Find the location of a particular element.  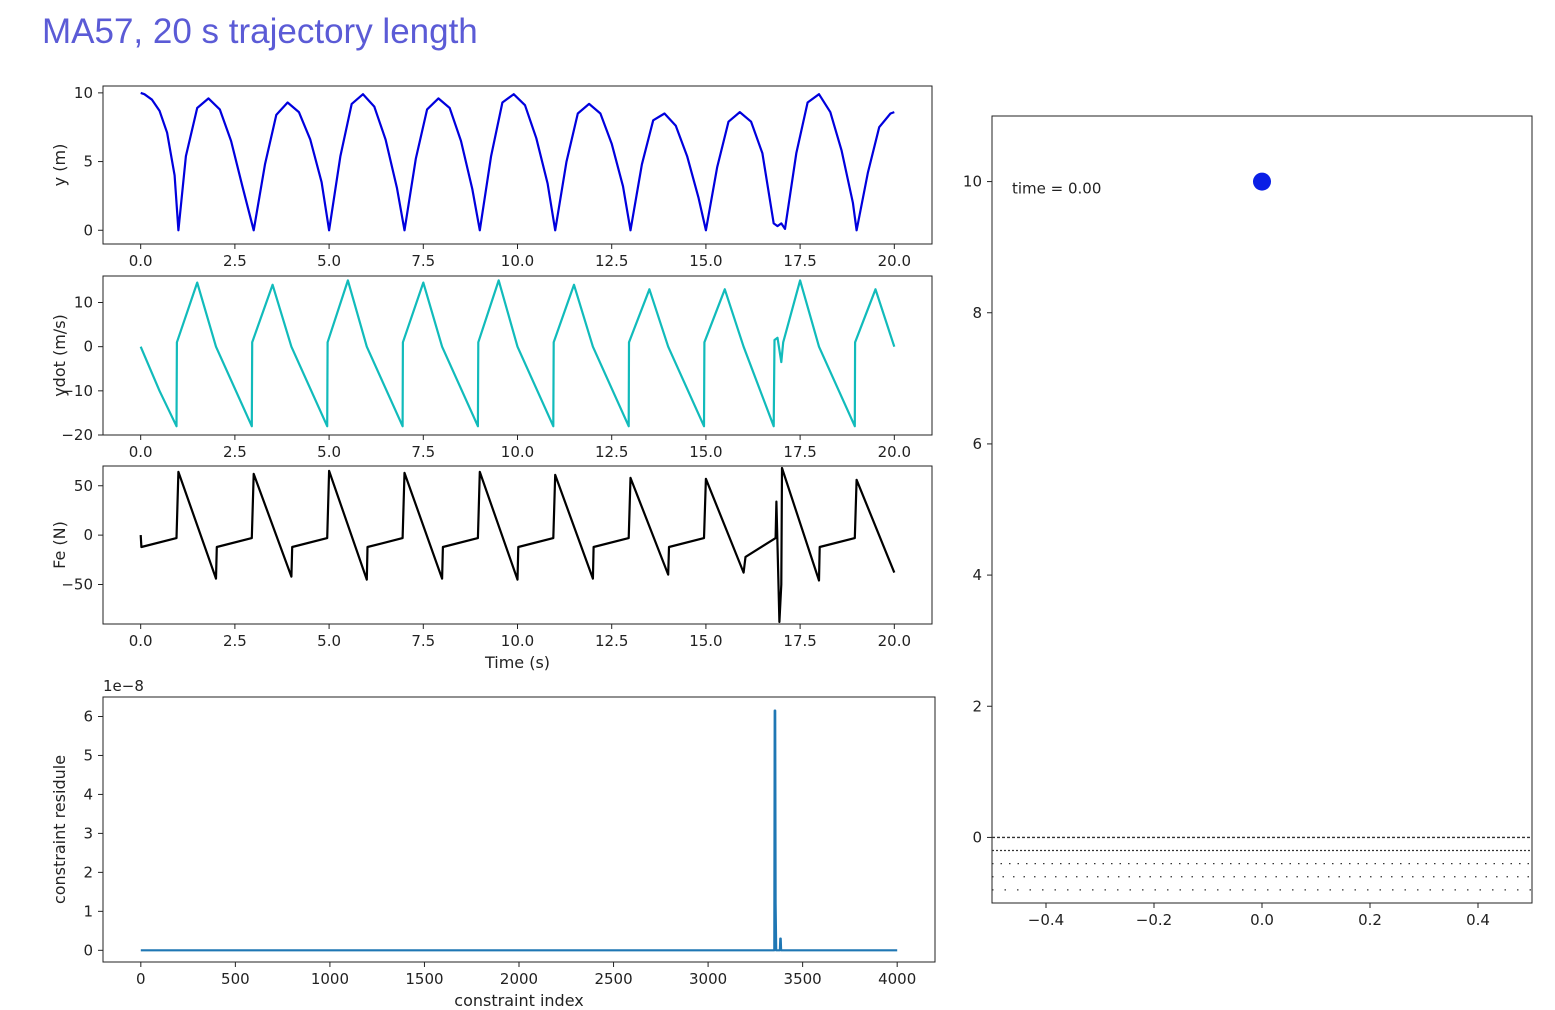

x-tick-label: 2000 is located at coordinates (519, 979).